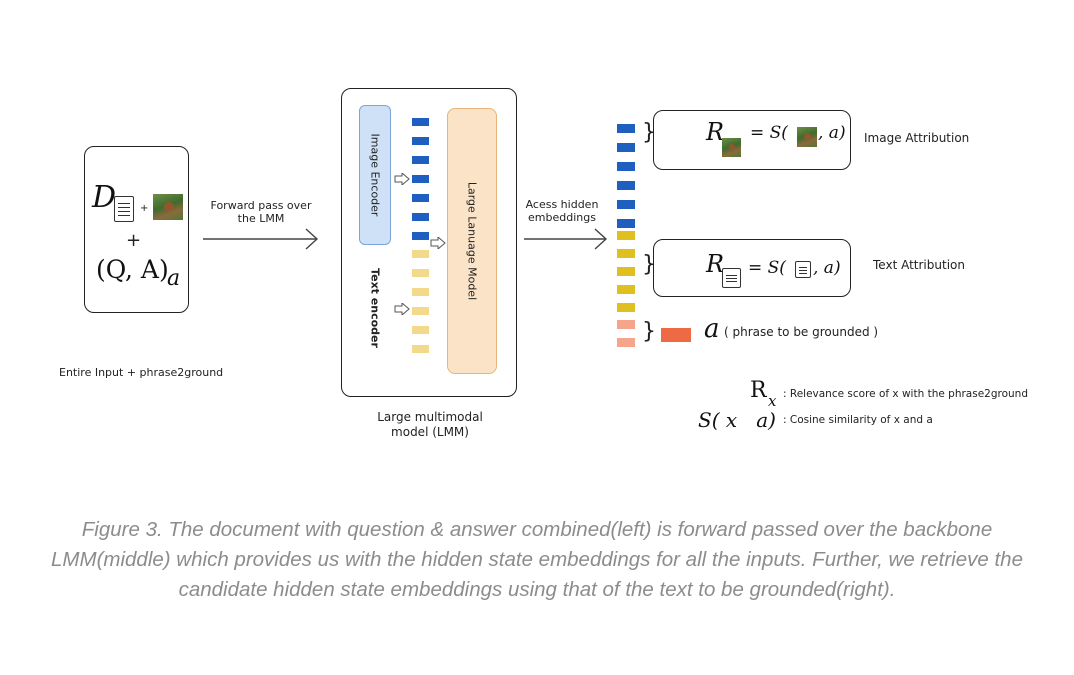 The image size is (1074, 675). I want to click on legend-s: S( x a), so click(737, 420).